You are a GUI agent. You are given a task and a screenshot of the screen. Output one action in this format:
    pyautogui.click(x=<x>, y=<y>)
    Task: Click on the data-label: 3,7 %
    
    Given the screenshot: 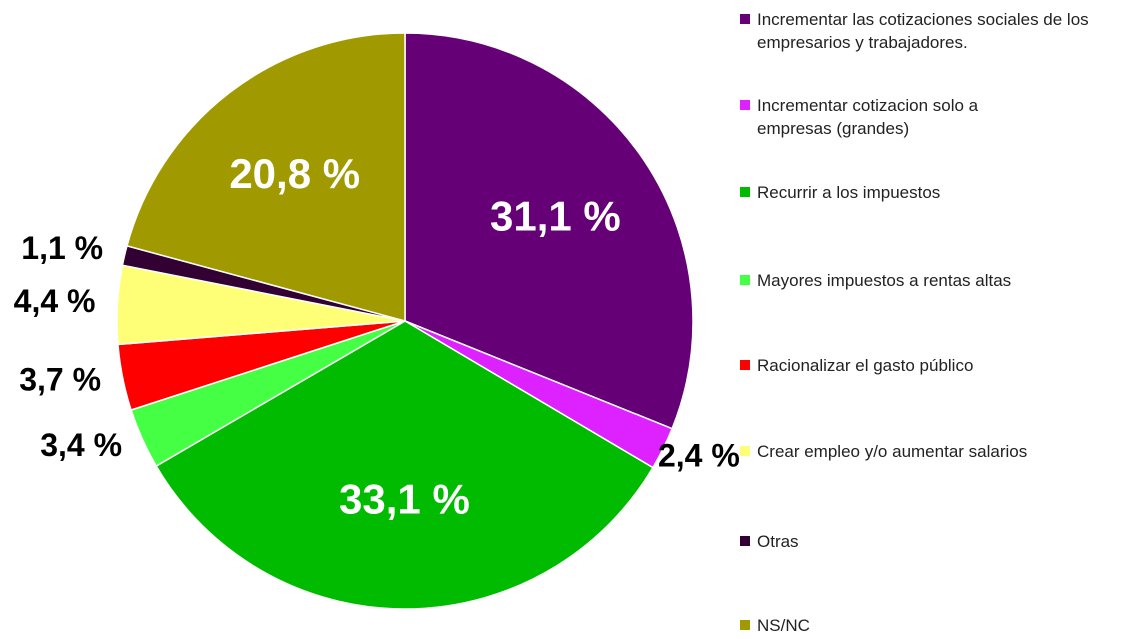 What is the action you would take?
    pyautogui.click(x=60, y=379)
    